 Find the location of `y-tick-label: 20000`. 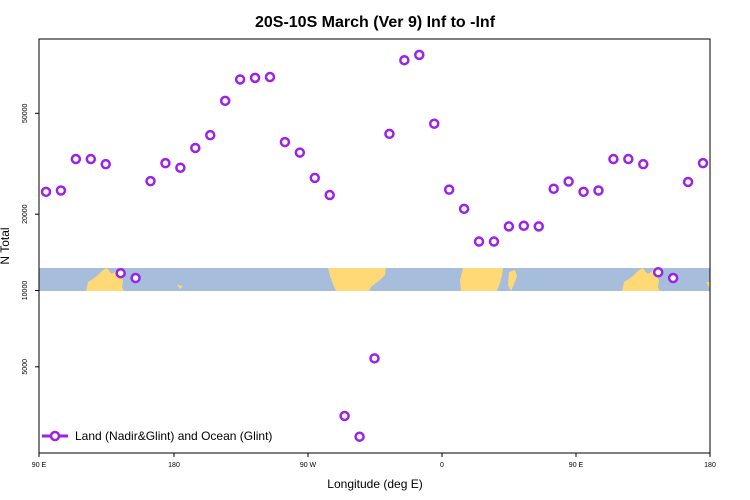

y-tick-label: 20000 is located at coordinates (25, 214).